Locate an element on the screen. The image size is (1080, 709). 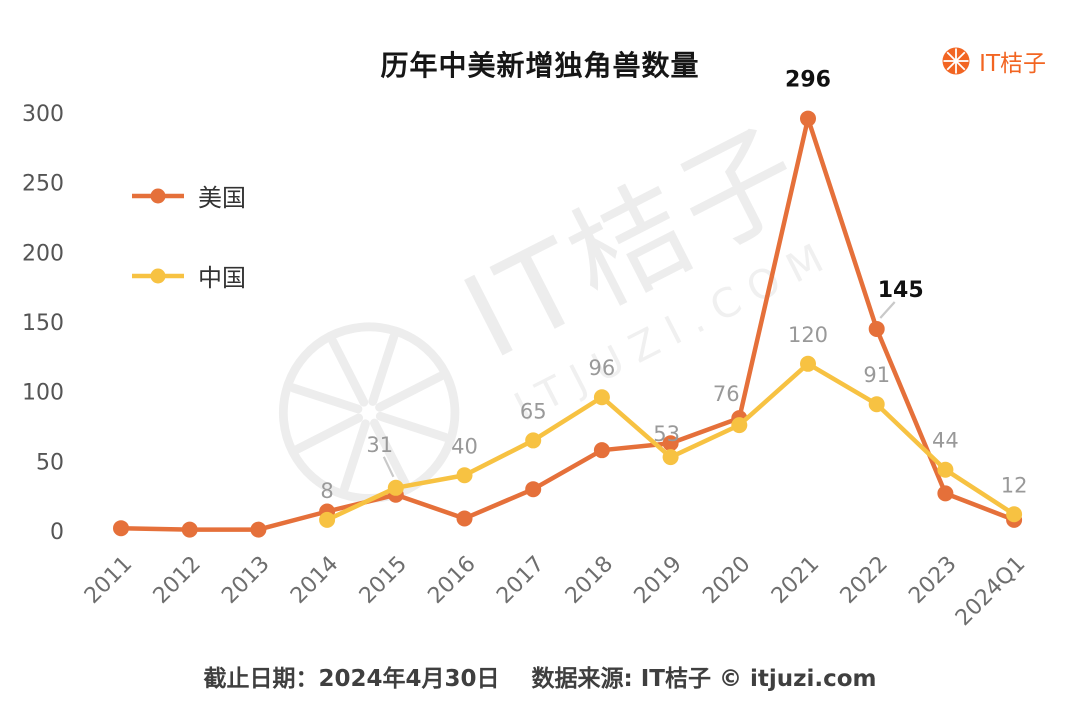
data-label: 44 is located at coordinates (945, 441).